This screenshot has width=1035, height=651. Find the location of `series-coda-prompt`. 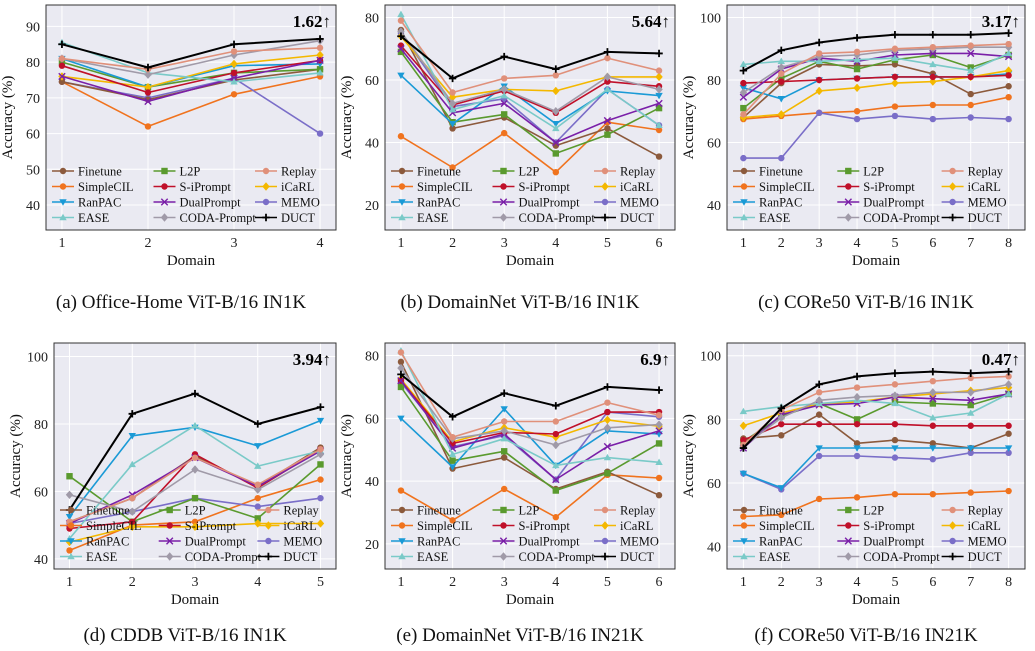

series-coda-prompt is located at coordinates (876, 415).